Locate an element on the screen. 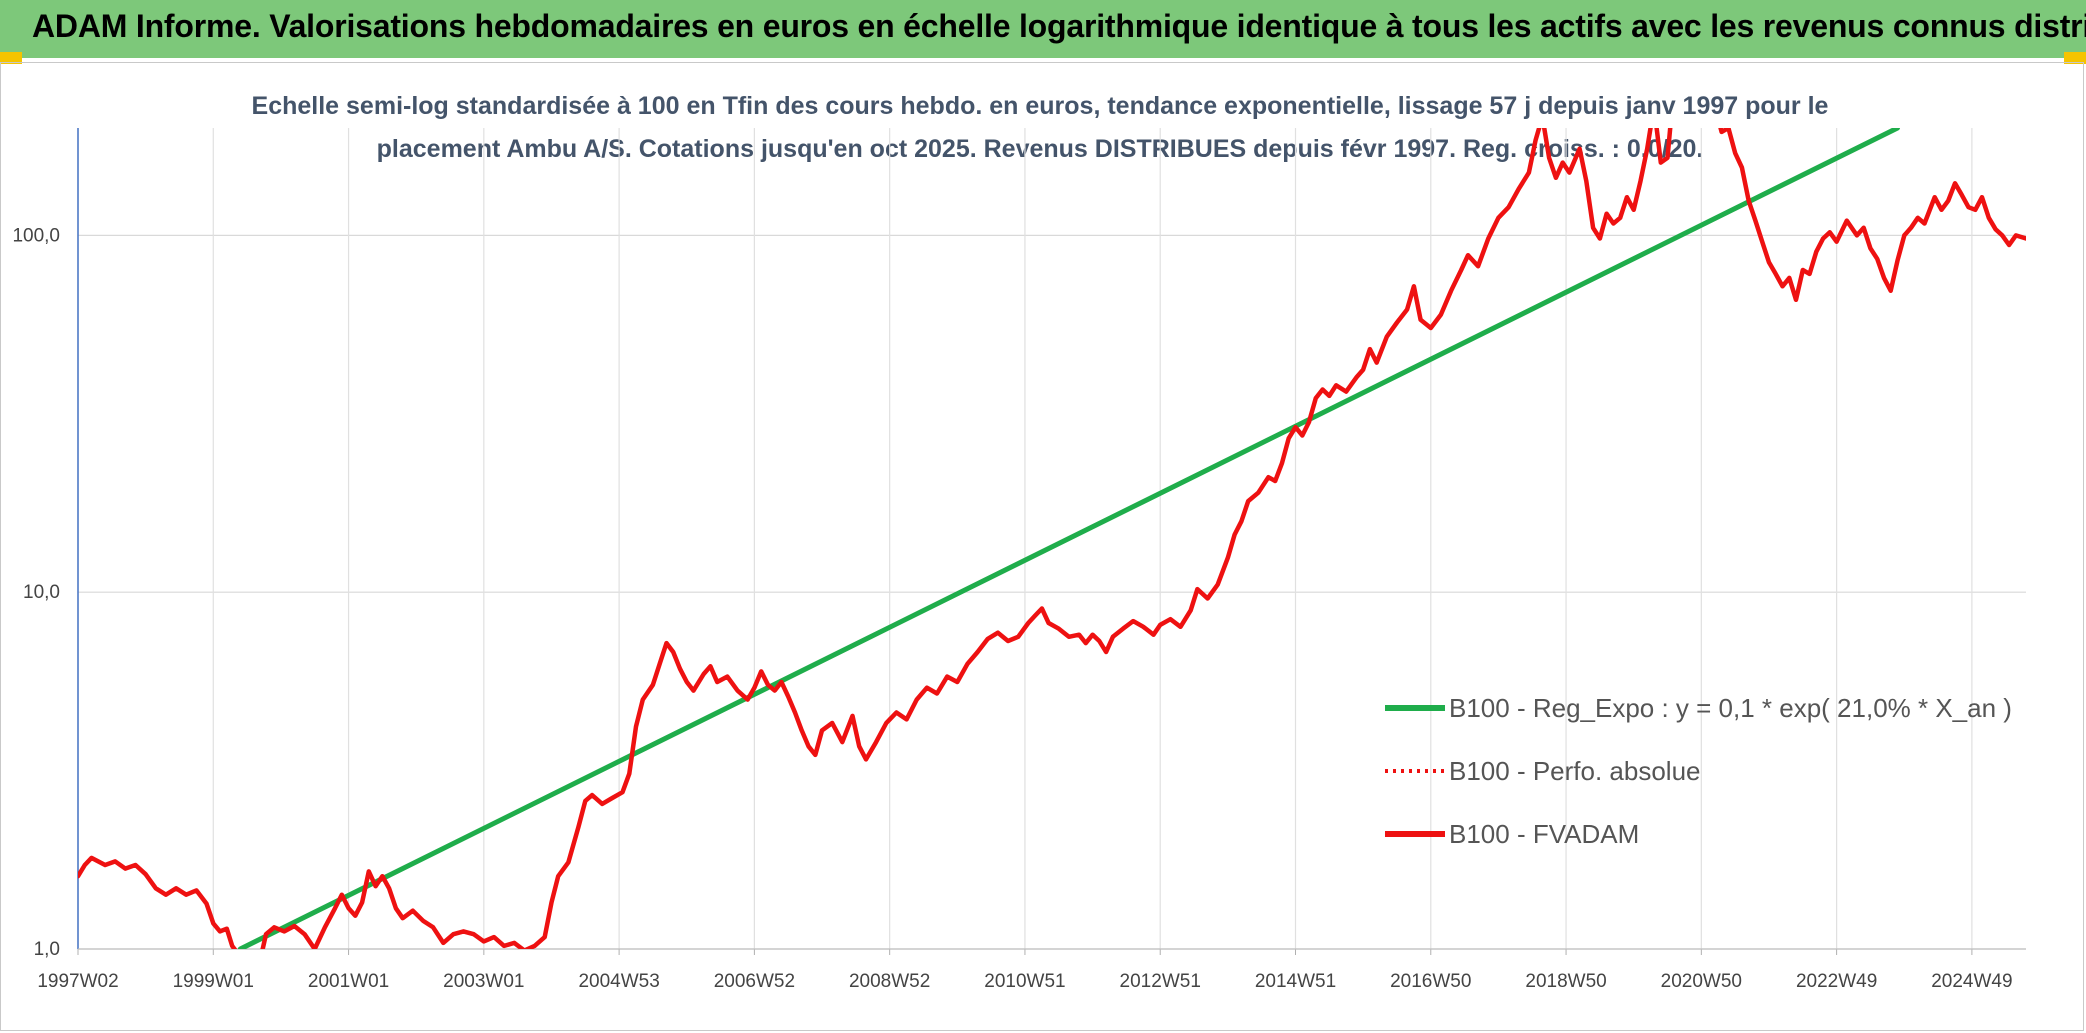 This screenshot has height=1033, width=2086. x-tick-label: 2022W49 is located at coordinates (1836, 981).